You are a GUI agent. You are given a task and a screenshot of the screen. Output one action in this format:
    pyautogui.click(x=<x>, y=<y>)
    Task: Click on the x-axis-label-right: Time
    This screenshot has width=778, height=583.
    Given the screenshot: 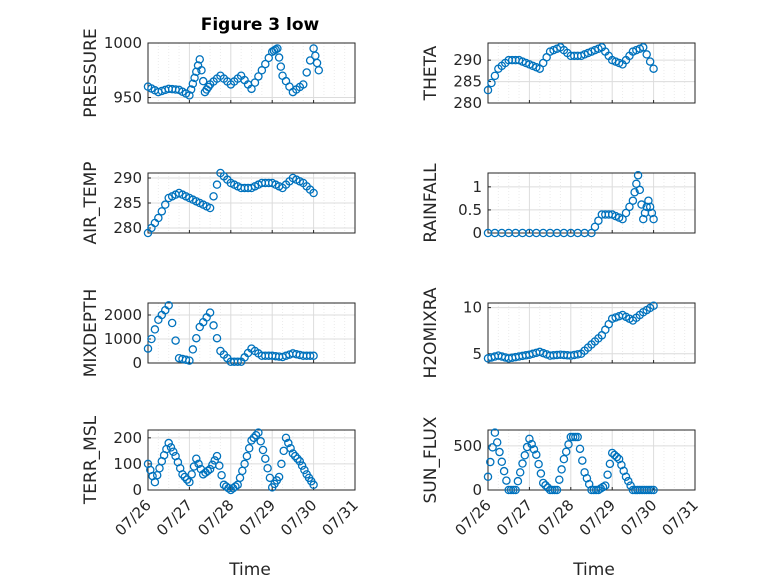 What is the action you would take?
    pyautogui.click(x=593, y=570)
    